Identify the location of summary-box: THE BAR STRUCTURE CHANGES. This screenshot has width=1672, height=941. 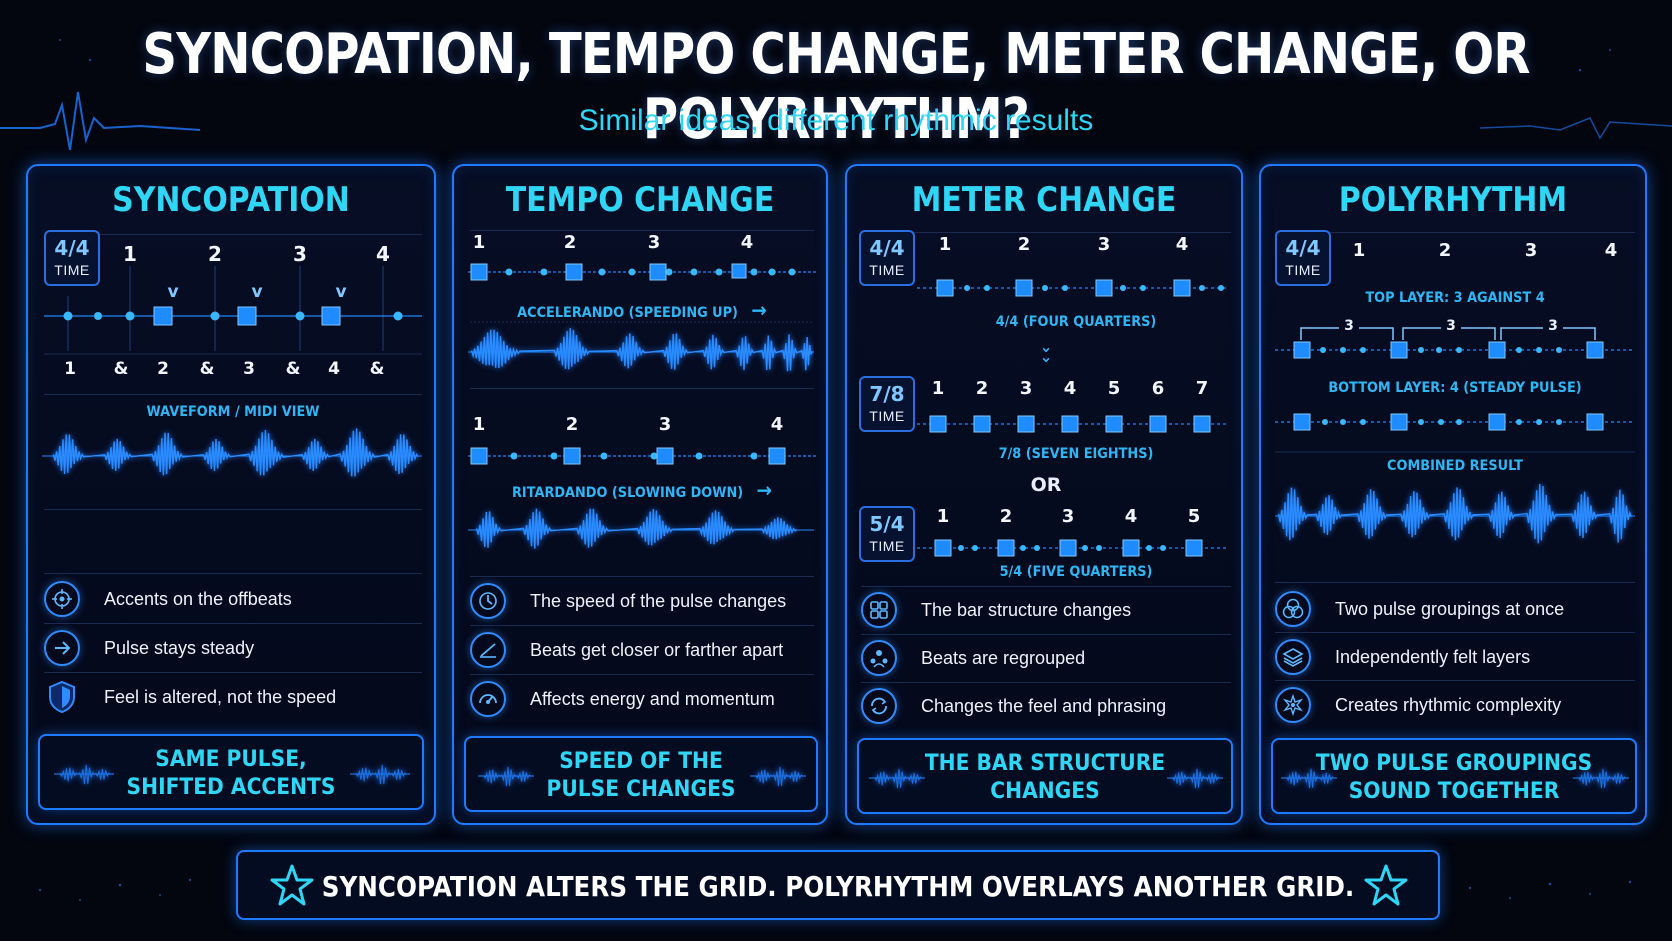
(1045, 776).